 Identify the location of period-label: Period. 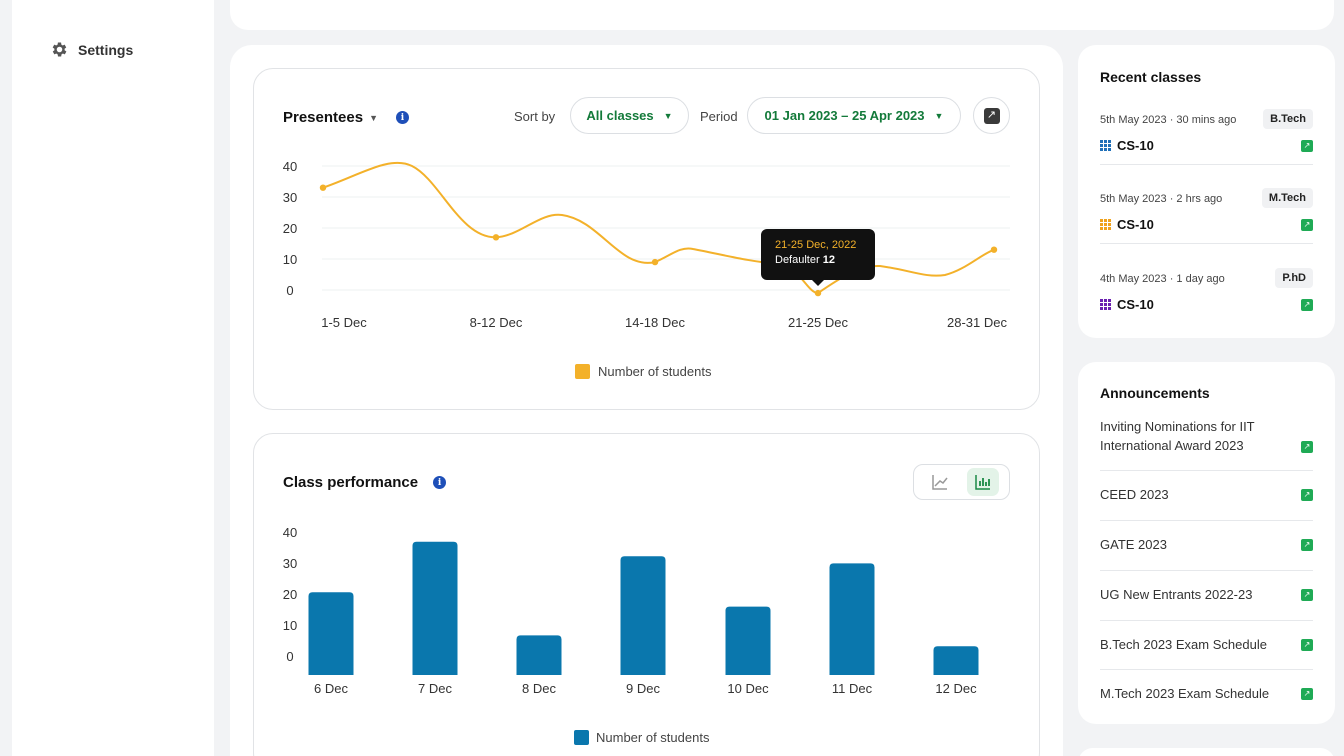
(719, 116).